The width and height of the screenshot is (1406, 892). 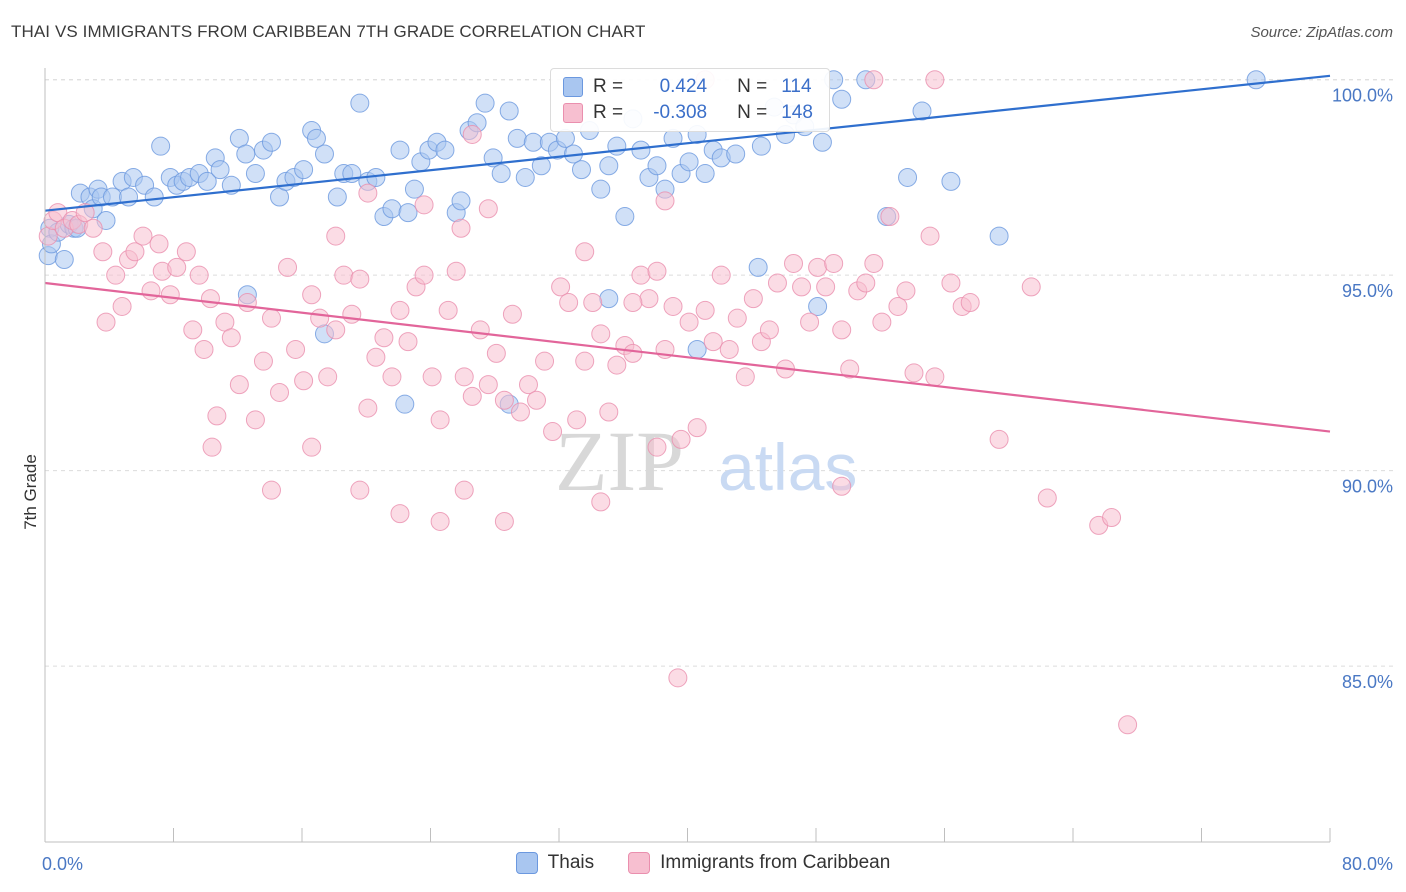 I want to click on x-tick-label-max: 80.0%, so click(x=1367, y=864).